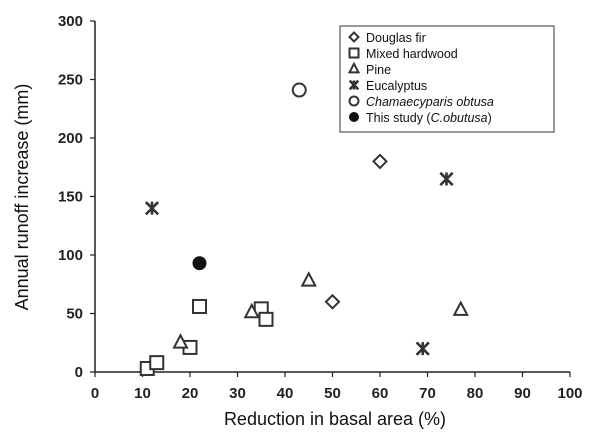 The height and width of the screenshot is (435, 600). Describe the element at coordinates (70, 197) in the screenshot. I see `y-tick-label: 150` at that location.